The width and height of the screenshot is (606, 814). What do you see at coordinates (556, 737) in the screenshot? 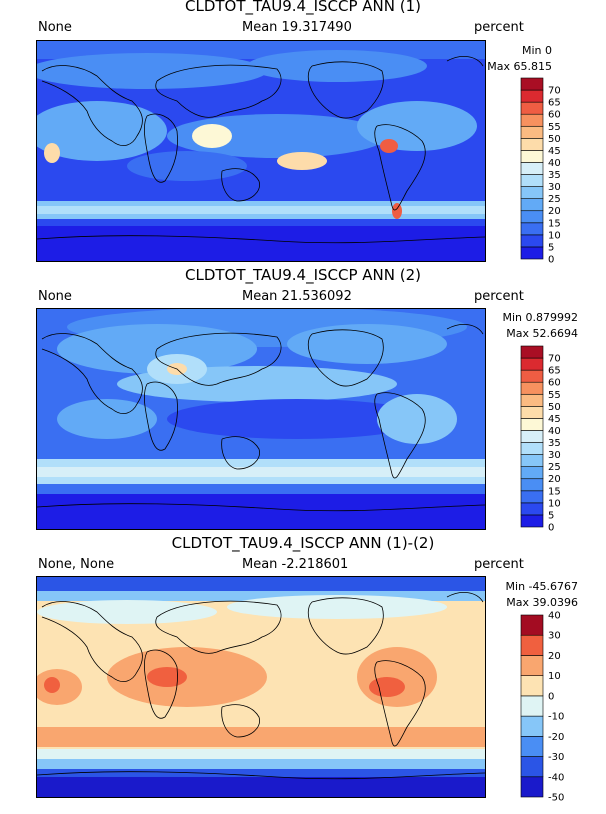
I see `colorbar-tick-label: -20` at bounding box center [556, 737].